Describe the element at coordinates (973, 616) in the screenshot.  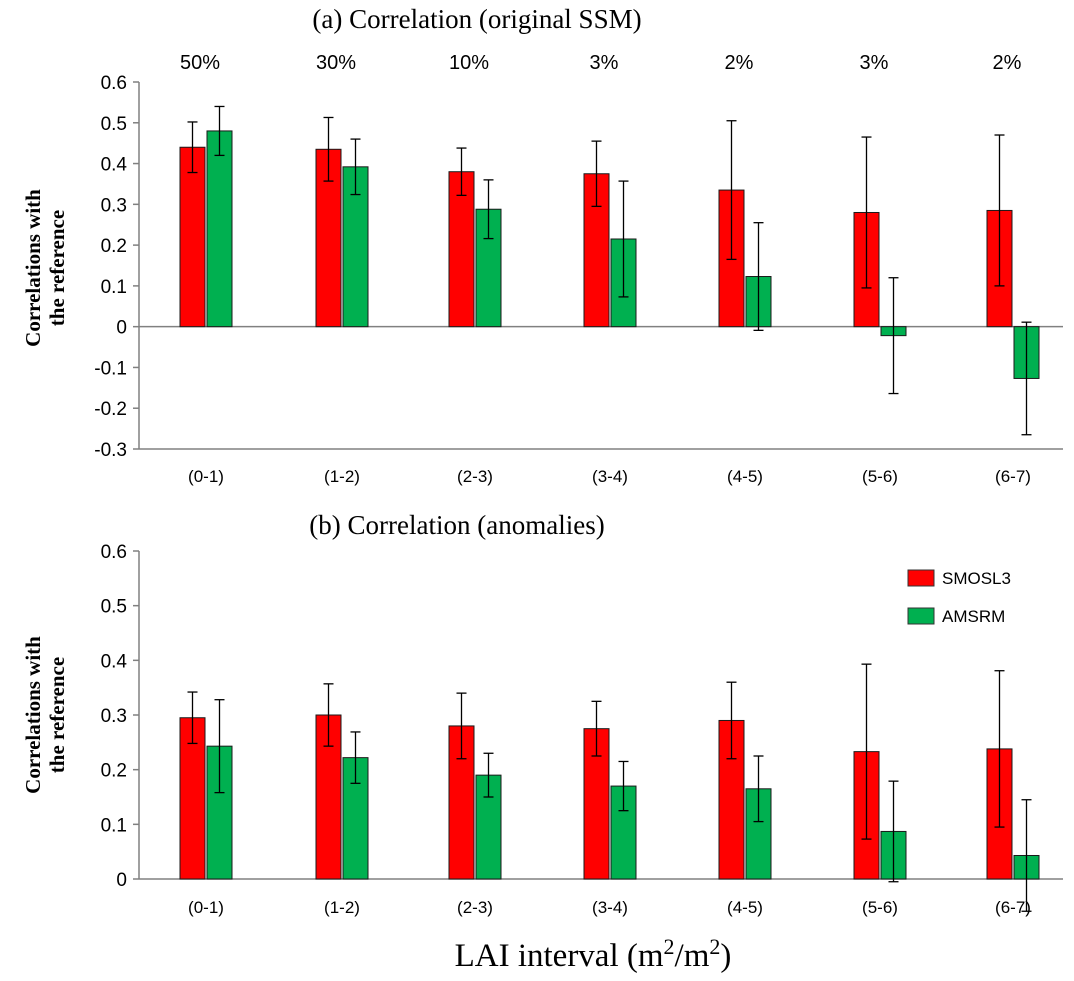
I see `legend-label-amsrm: AMSRM` at that location.